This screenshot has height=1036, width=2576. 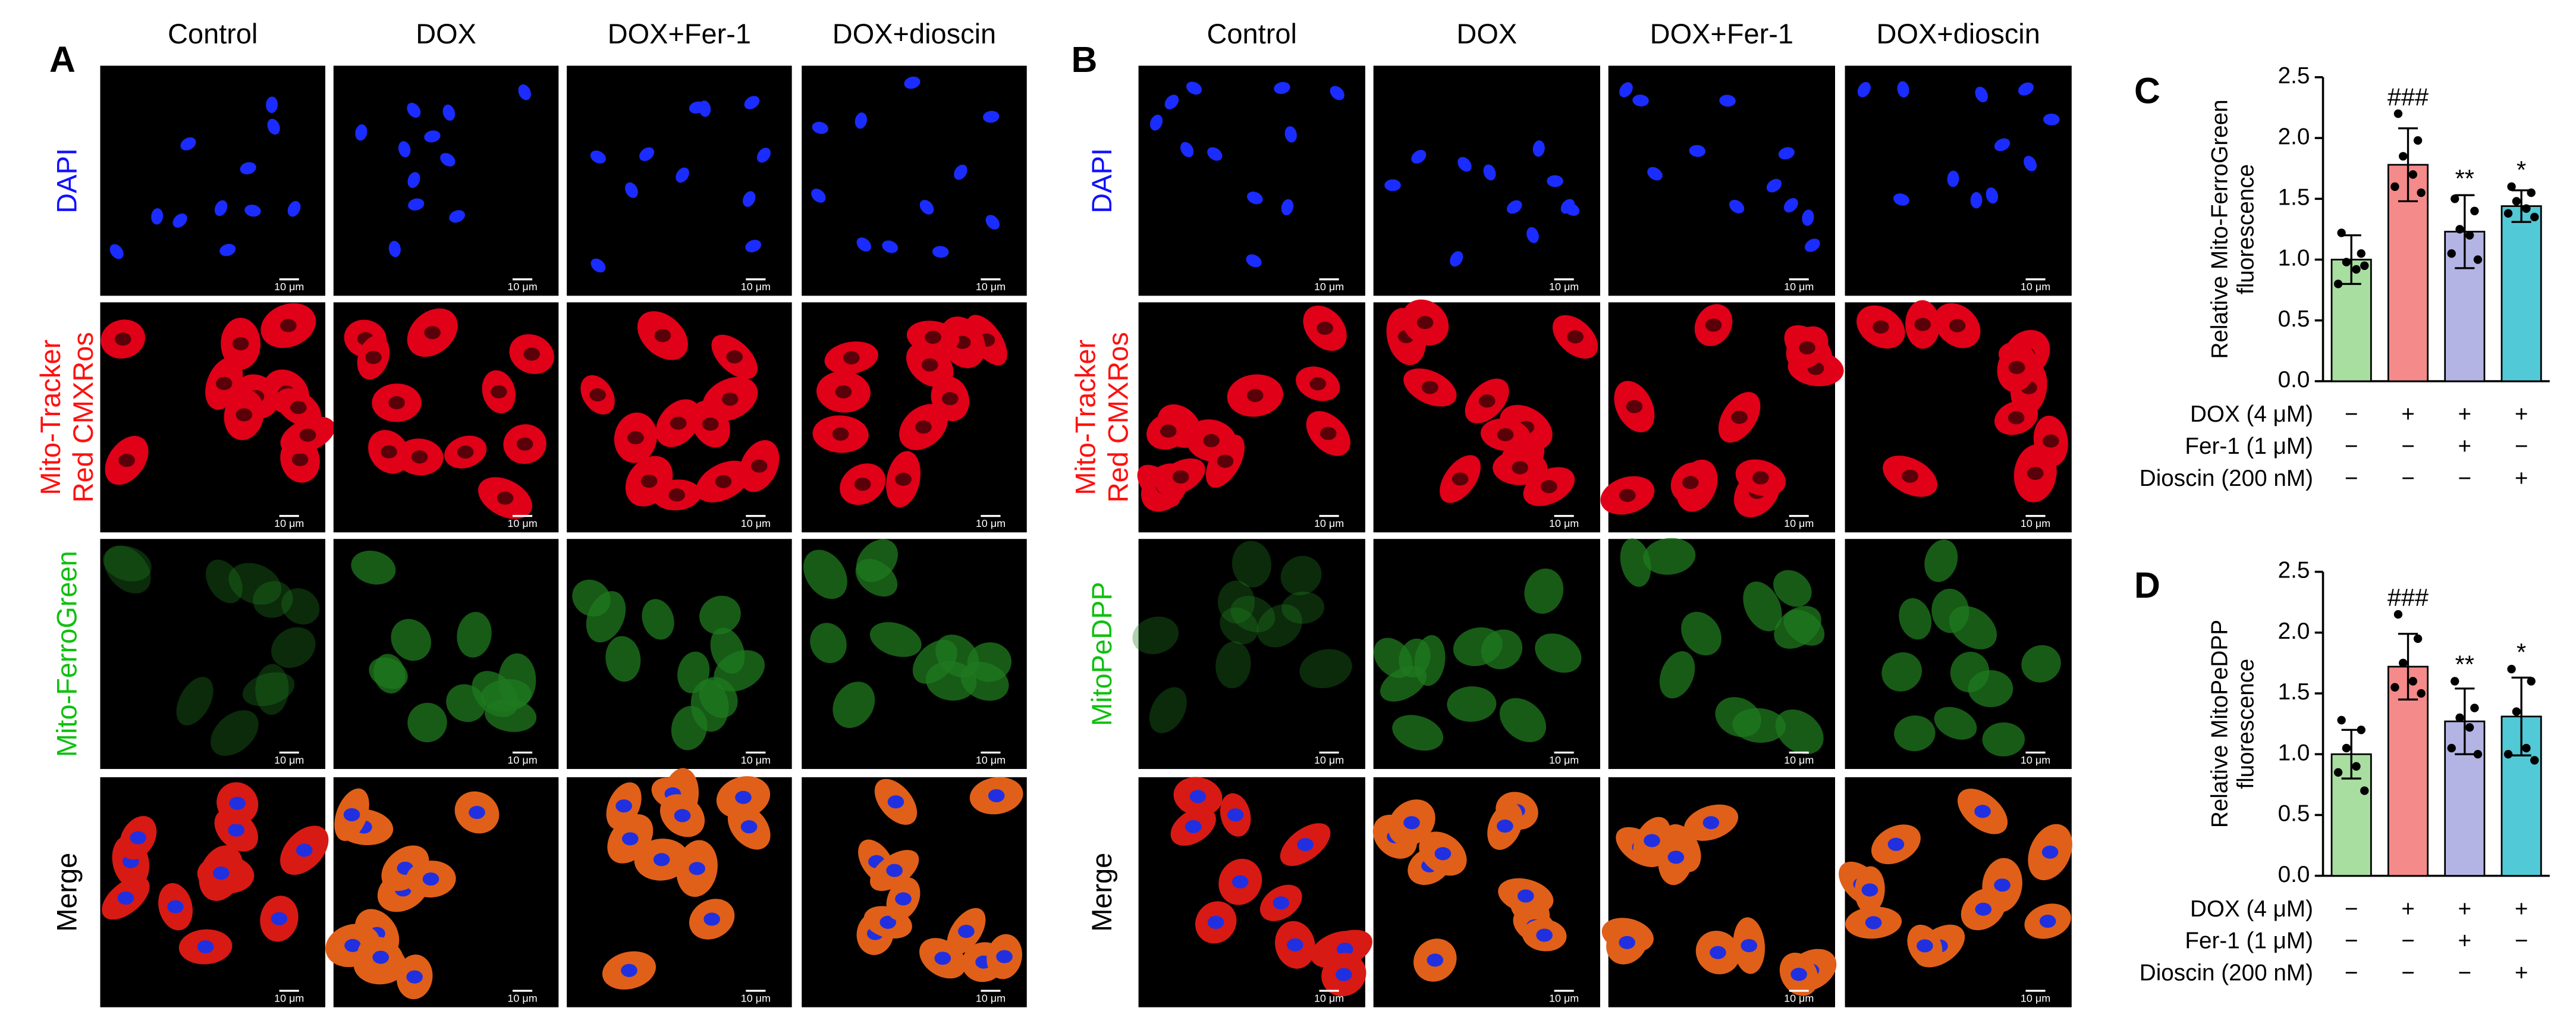 What do you see at coordinates (2294, 76) in the screenshot?
I see `y-tick-label: 2.5` at bounding box center [2294, 76].